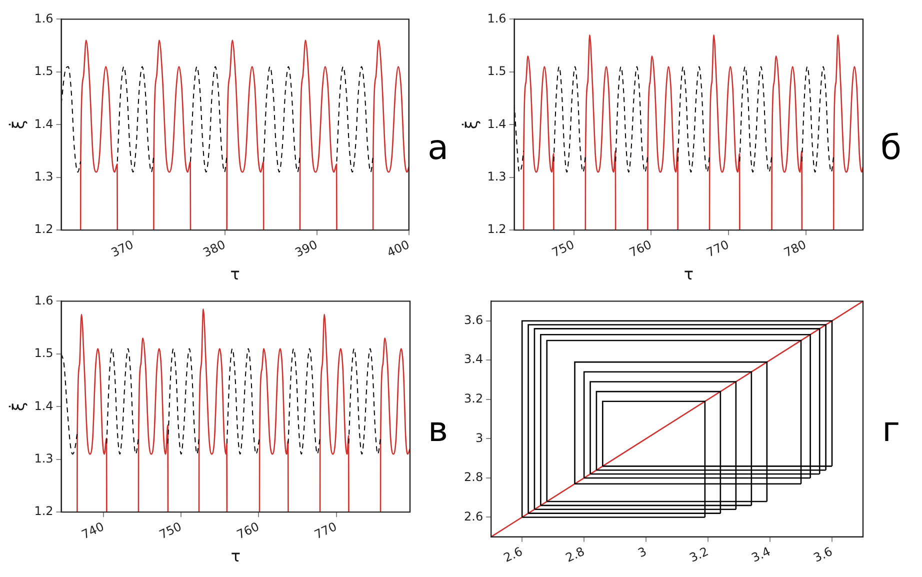 The height and width of the screenshot is (577, 922). What do you see at coordinates (642, 552) in the screenshot?
I see `x-tick-label: 3` at bounding box center [642, 552].